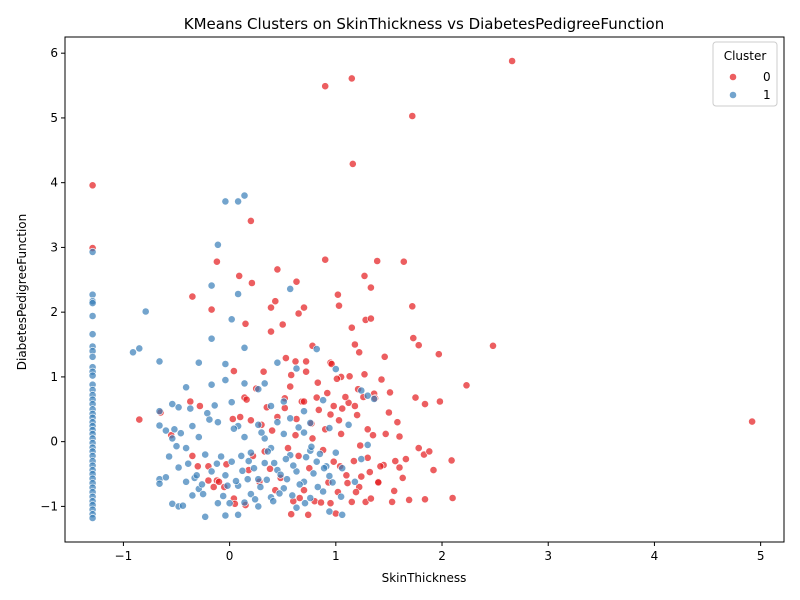  What do you see at coordinates (655, 556) in the screenshot?
I see `x-tick-label: 4` at bounding box center [655, 556].